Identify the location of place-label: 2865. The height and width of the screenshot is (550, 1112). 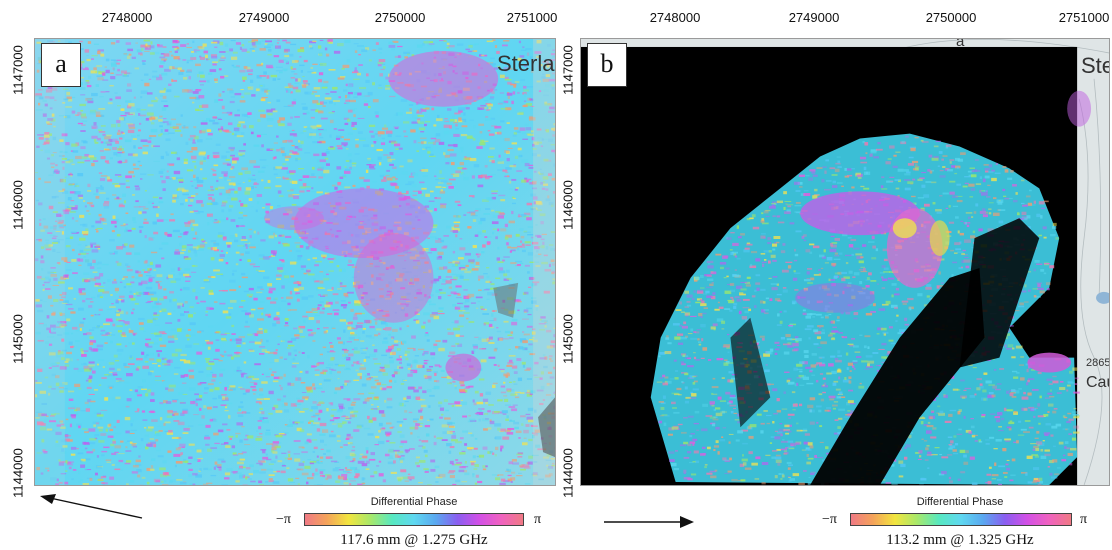
(1098, 363).